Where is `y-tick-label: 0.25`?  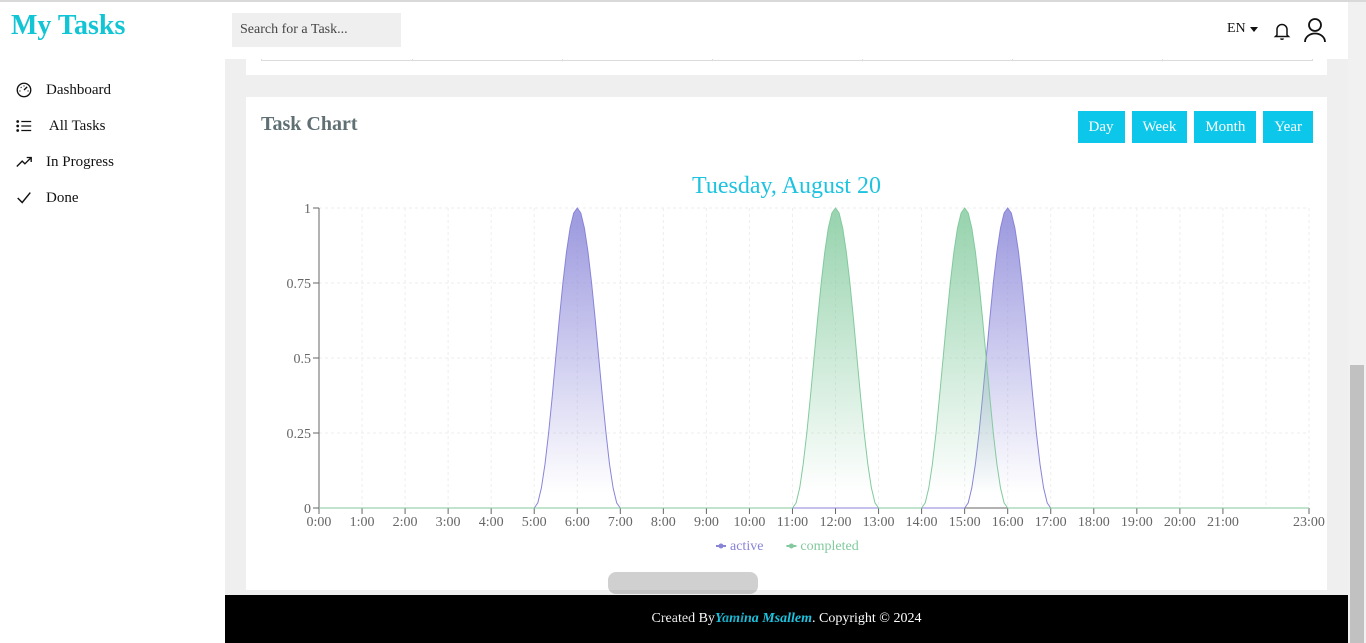 y-tick-label: 0.25 is located at coordinates (299, 434).